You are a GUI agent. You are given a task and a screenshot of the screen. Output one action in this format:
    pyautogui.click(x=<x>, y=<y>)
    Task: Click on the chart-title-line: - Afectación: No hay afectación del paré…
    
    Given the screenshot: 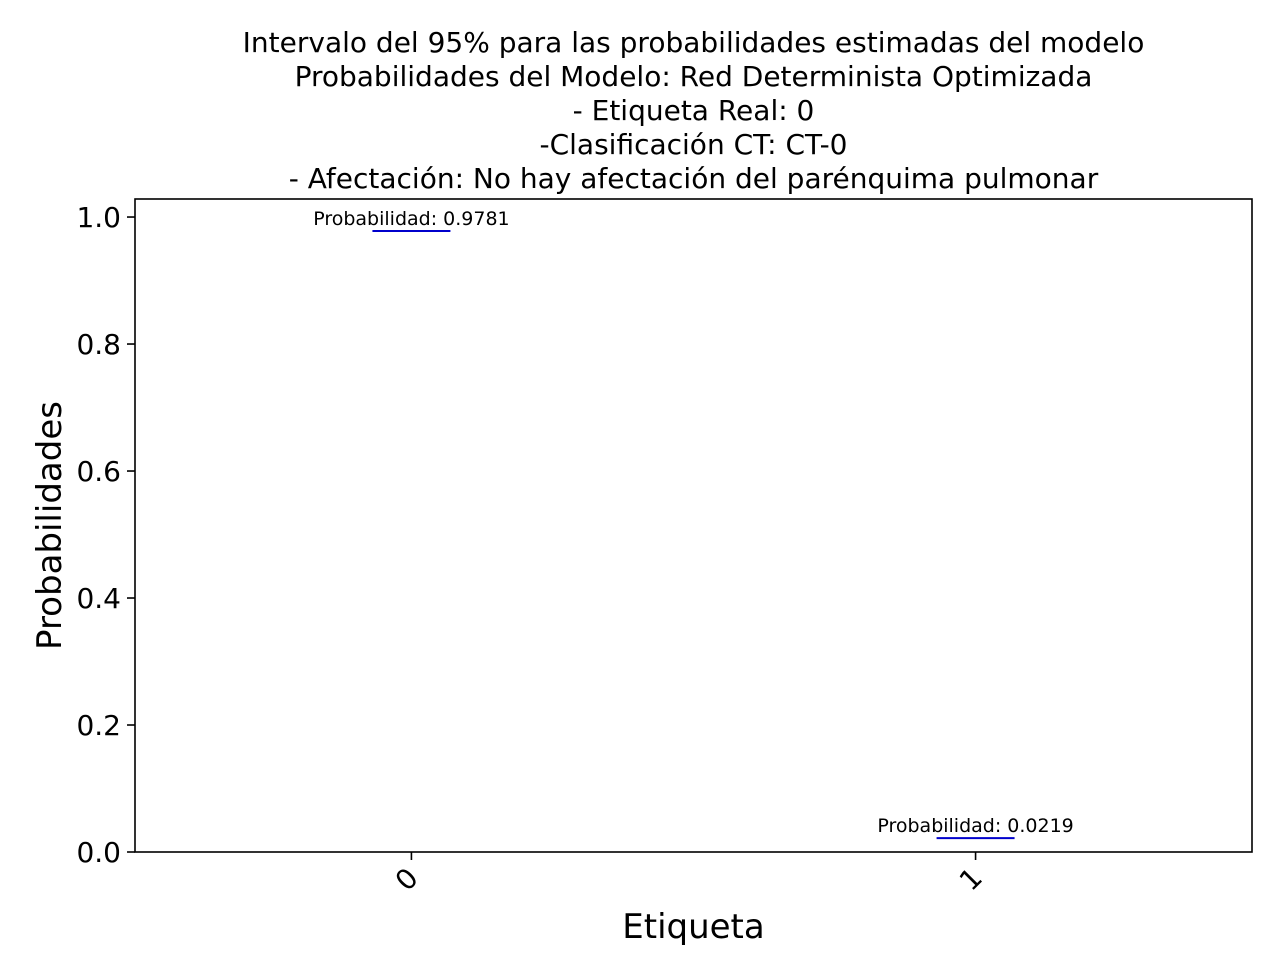 What is the action you would take?
    pyautogui.click(x=694, y=178)
    